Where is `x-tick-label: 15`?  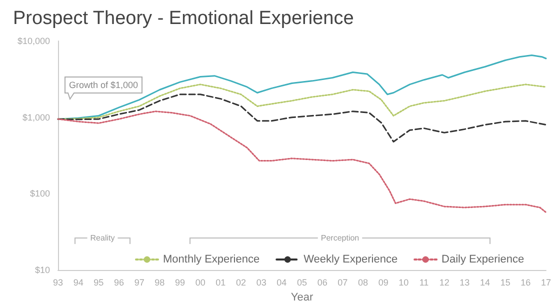
x-tick-label: 15 is located at coordinates (505, 283).